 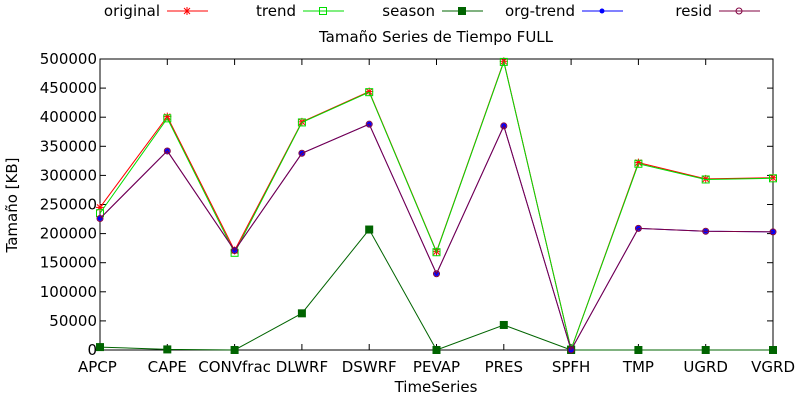 I want to click on legend-item-original: original, so click(x=156, y=11).